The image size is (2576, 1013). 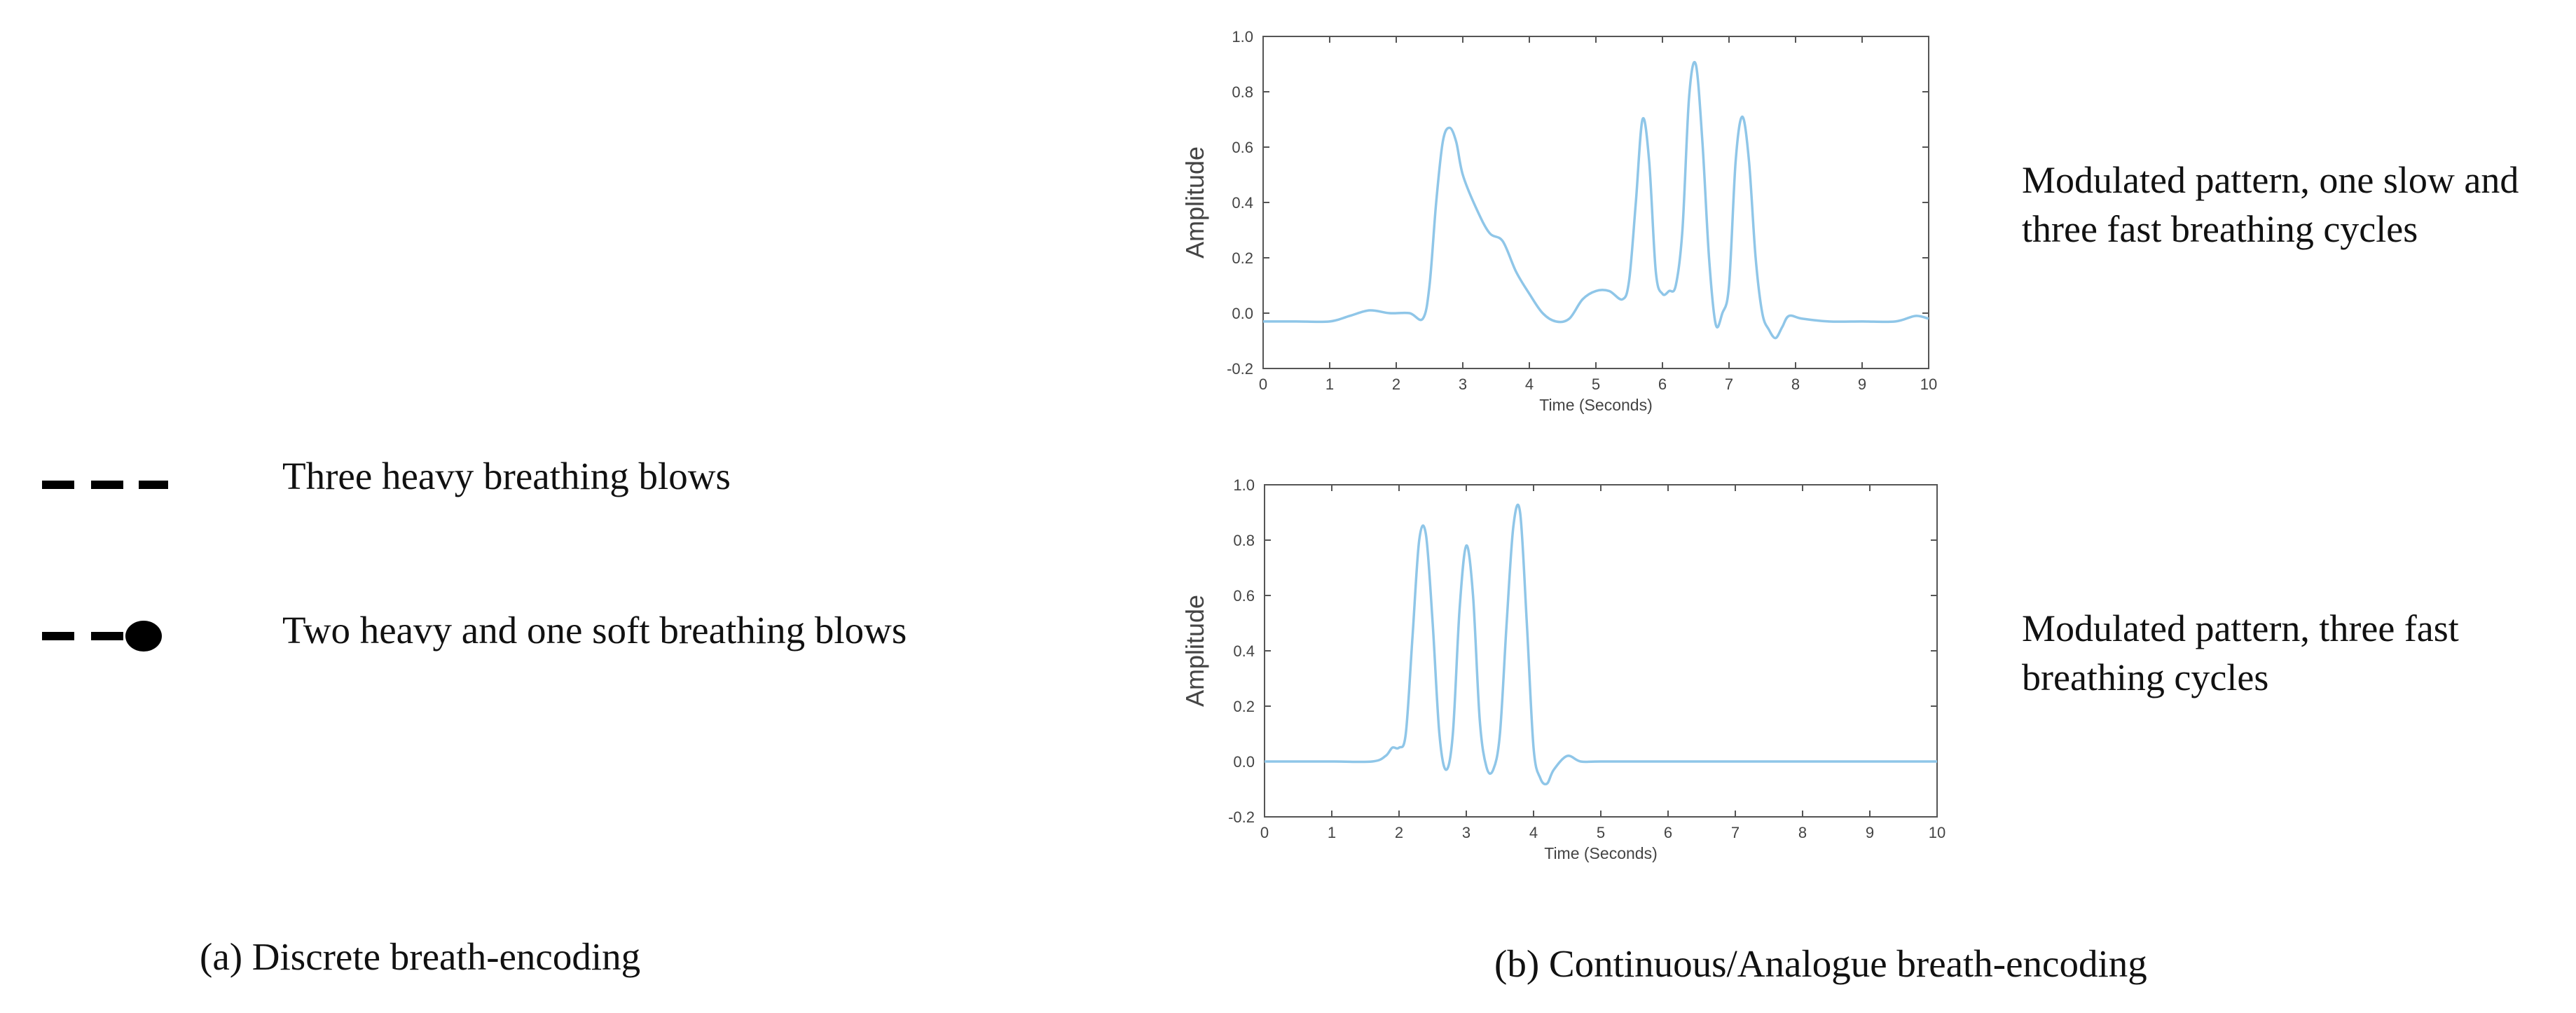 I want to click on three-heavy-blows-label: Three heavy breathing blows, so click(x=506, y=476).